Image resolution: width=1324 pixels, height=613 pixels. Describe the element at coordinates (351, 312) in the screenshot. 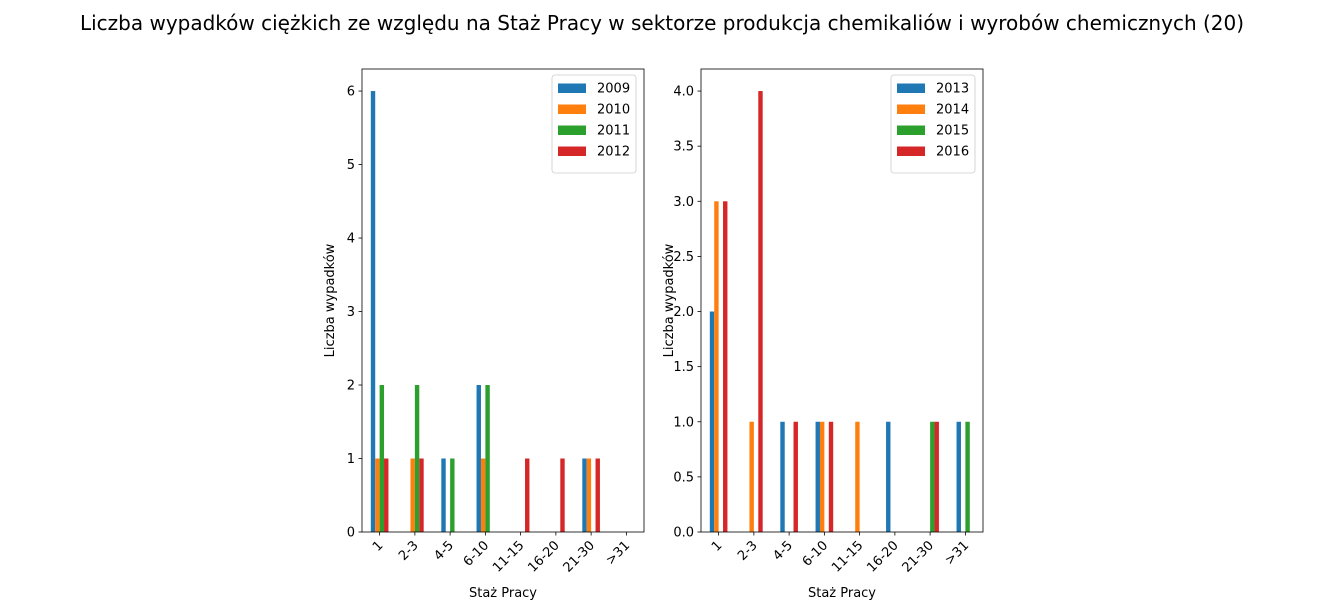

I see `y-tick-label: 3` at that location.